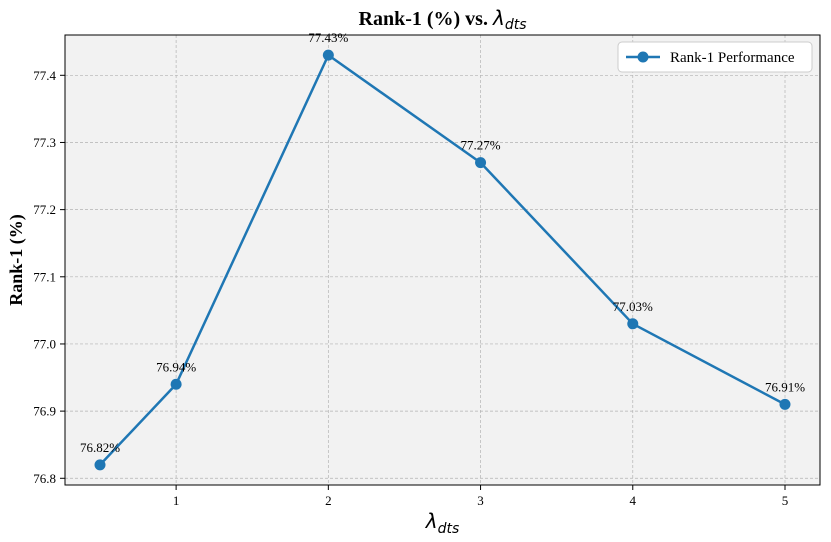 This screenshot has width=831, height=542. Describe the element at coordinates (480, 500) in the screenshot. I see `x-tick-label: 3` at that location.